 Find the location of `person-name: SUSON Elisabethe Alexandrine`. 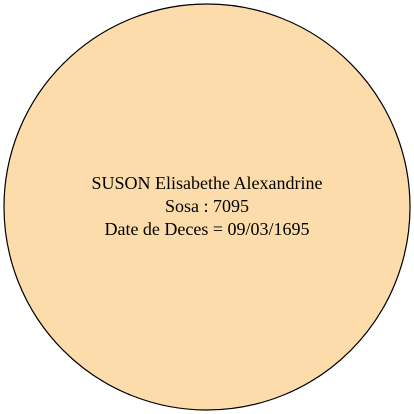

person-name: SUSON Elisabethe Alexandrine is located at coordinates (207, 183).